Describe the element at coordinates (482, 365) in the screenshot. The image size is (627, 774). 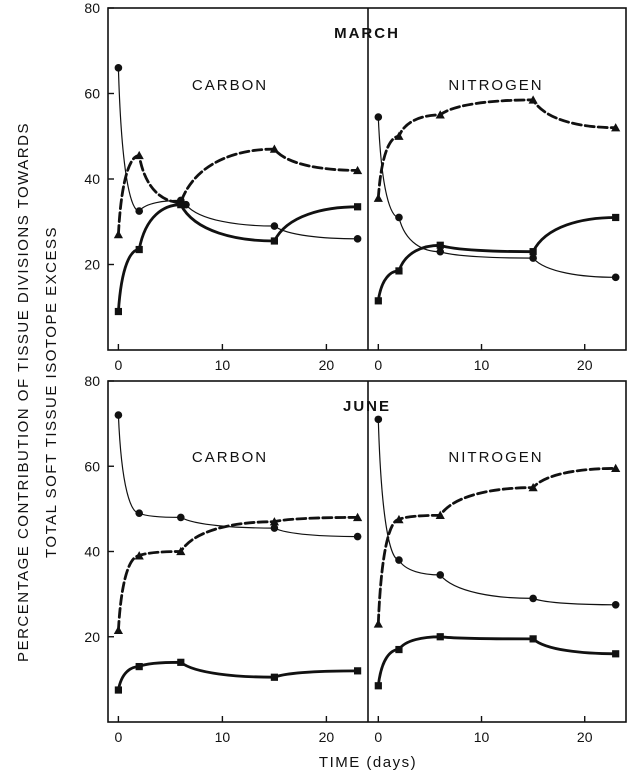
I see `x-tick-label-march-nitrogen-10: 10` at that location.